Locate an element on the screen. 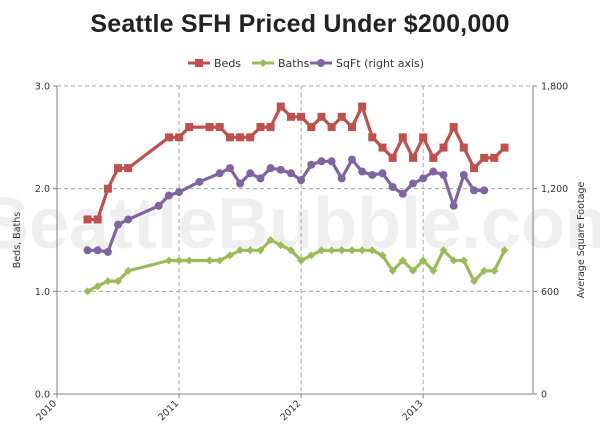  legend-label: Beds is located at coordinates (227, 63).